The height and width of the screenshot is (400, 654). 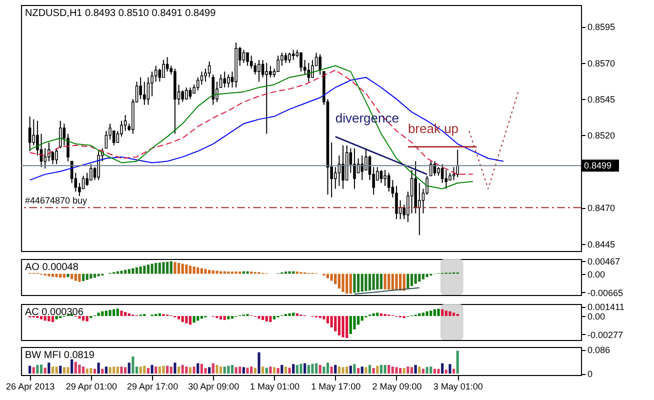 What do you see at coordinates (54, 312) in the screenshot?
I see `chart-title: AC 0.000306` at bounding box center [54, 312].